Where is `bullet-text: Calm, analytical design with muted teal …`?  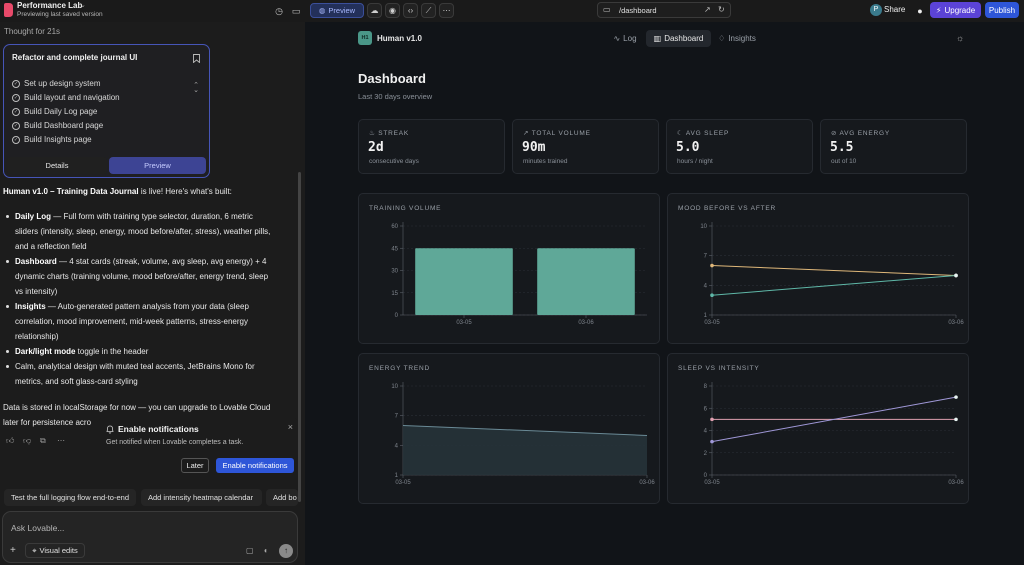 bullet-text: Calm, analytical design with muted teal … is located at coordinates (135, 366).